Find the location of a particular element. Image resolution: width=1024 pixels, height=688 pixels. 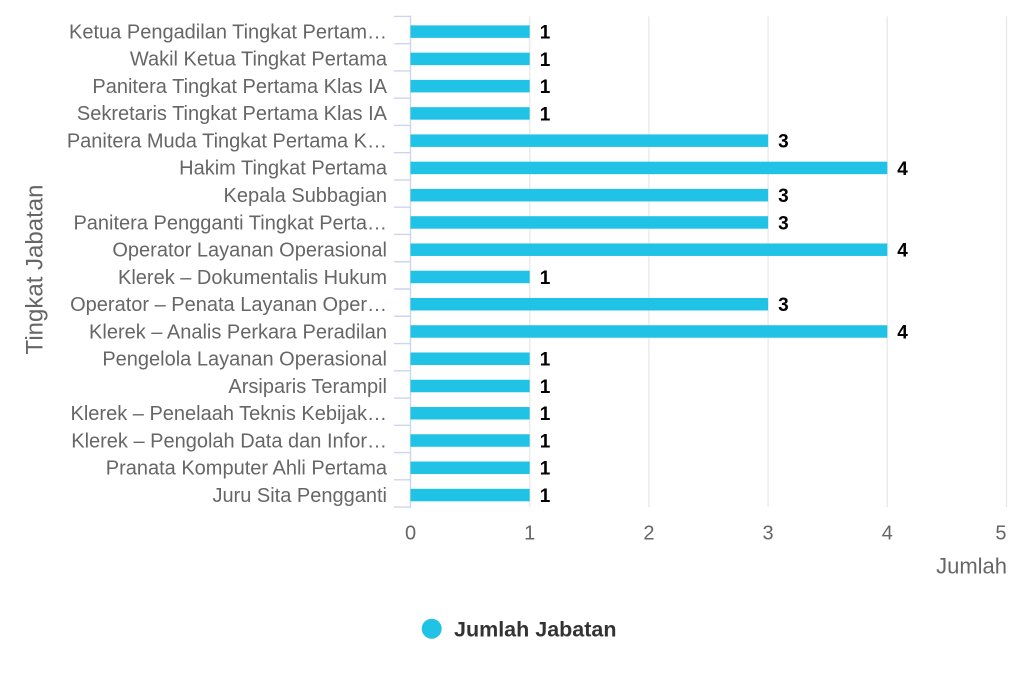

svg-text: Jumlah Jabatan is located at coordinates (535, 630).